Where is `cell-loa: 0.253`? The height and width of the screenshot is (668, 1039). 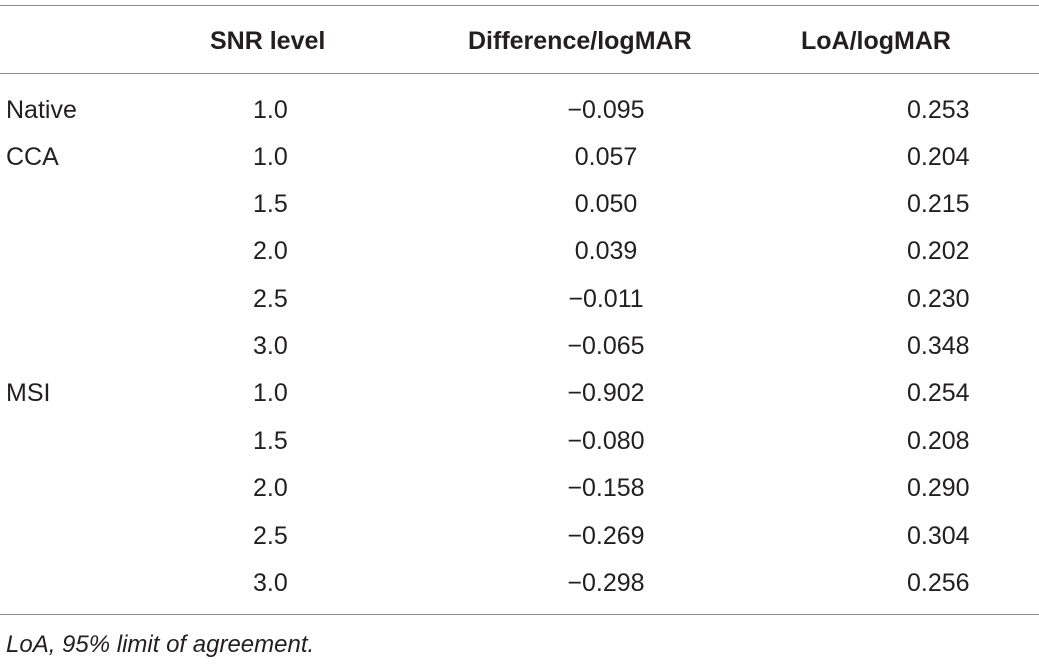 cell-loa: 0.253 is located at coordinates (938, 110).